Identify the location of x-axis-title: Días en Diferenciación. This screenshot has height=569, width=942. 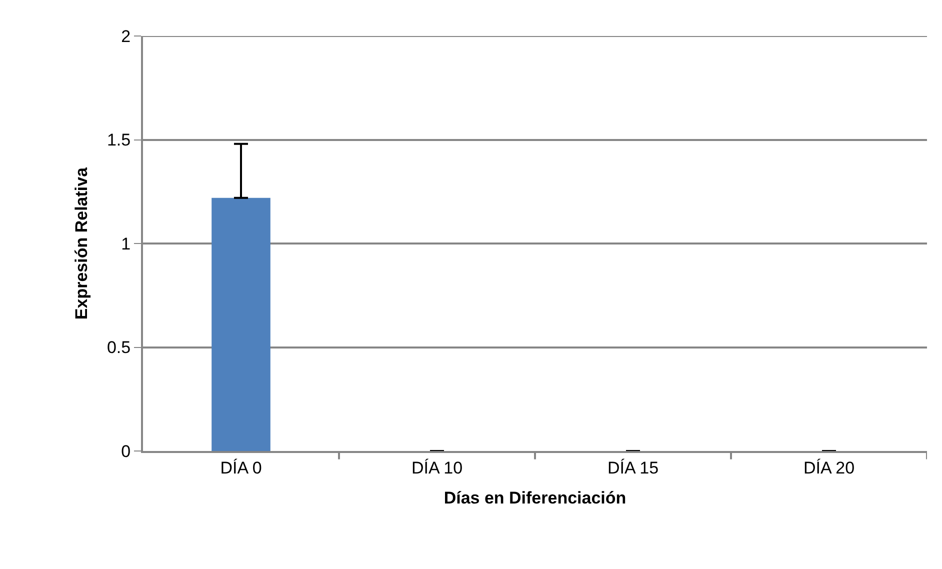
(535, 498).